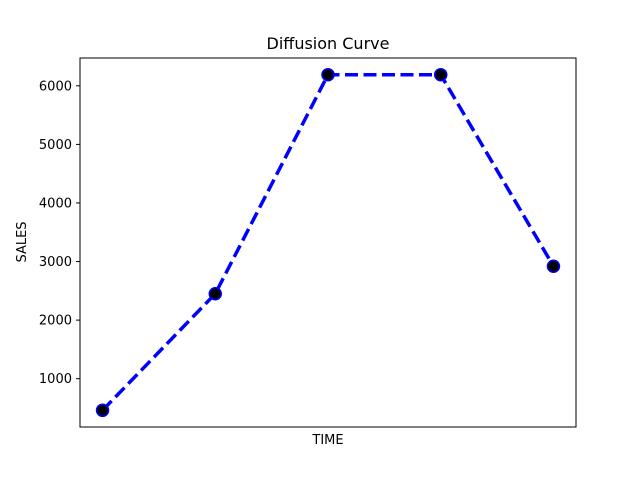 The image size is (640, 480). What do you see at coordinates (59, 233) in the screenshot?
I see `y-axis-ticks: 1000 2000 3000 4000 5000 6000` at bounding box center [59, 233].